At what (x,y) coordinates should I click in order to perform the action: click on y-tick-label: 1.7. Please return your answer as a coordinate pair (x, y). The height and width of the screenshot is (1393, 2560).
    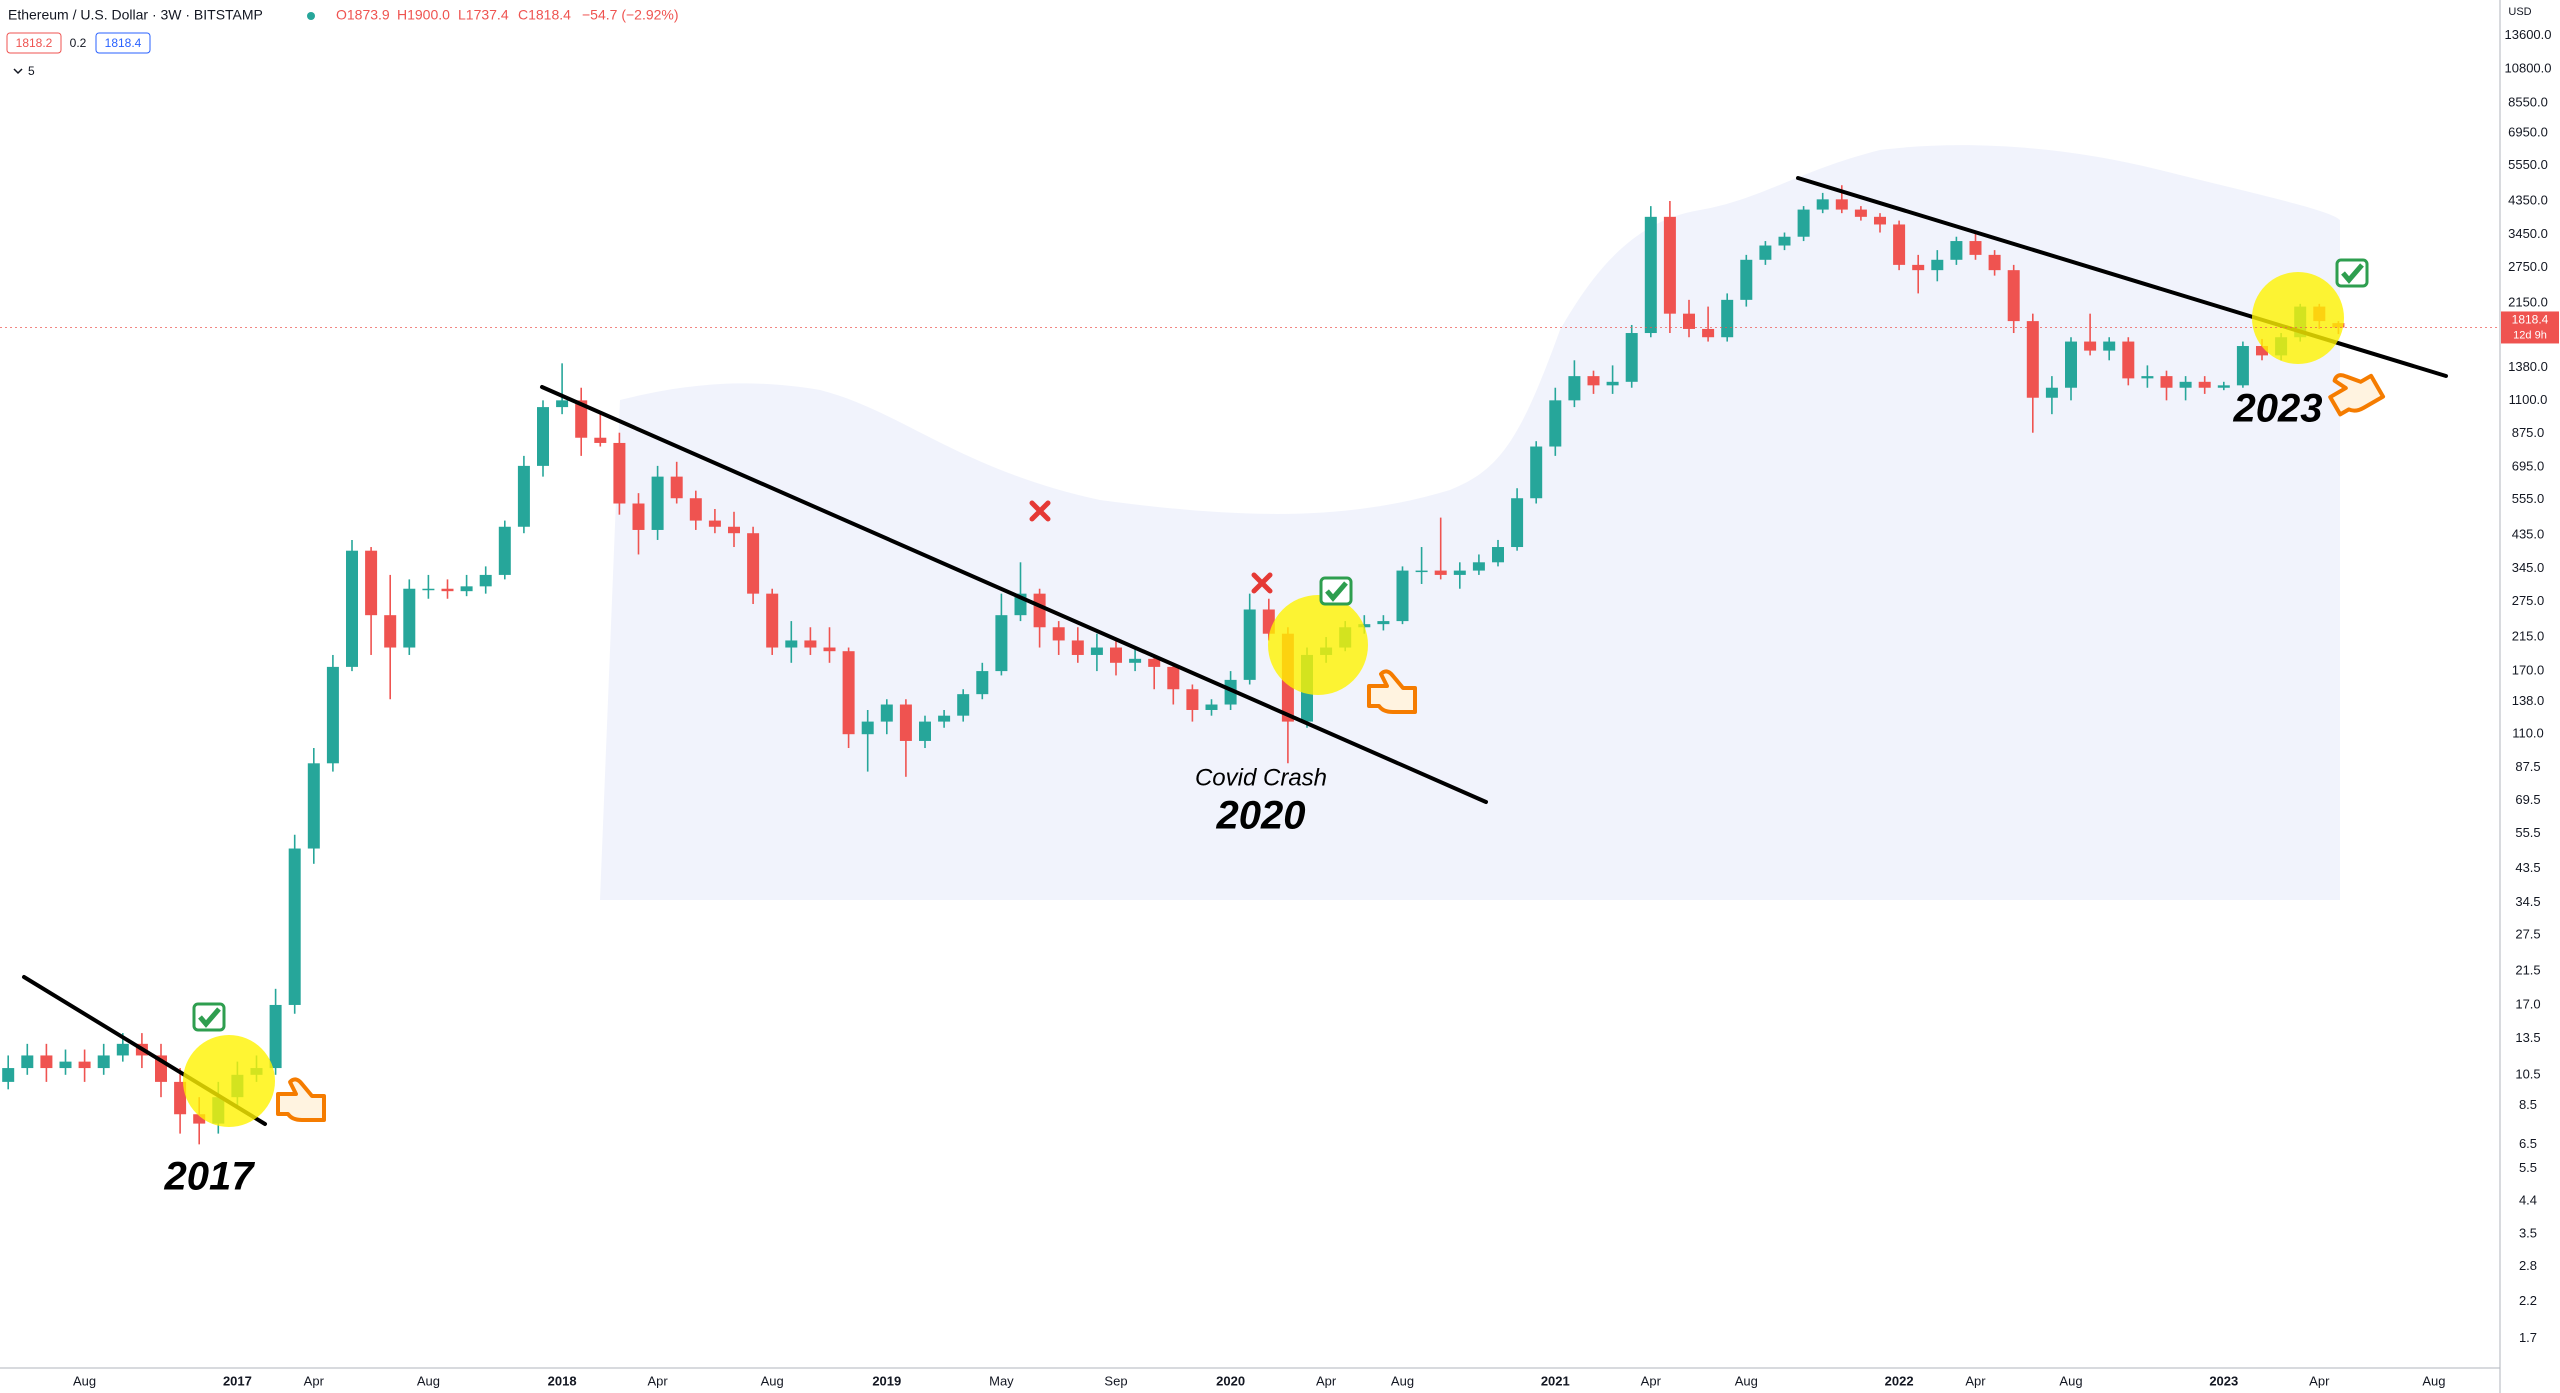
    Looking at the image, I should click on (2528, 1337).